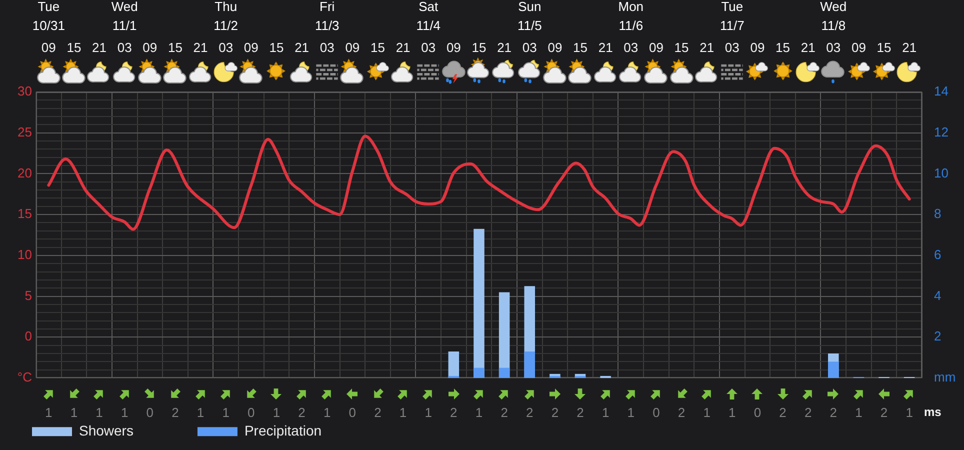  Describe the element at coordinates (48, 17) in the screenshot. I see `x2-tick-label: Tue 10/31` at that location.